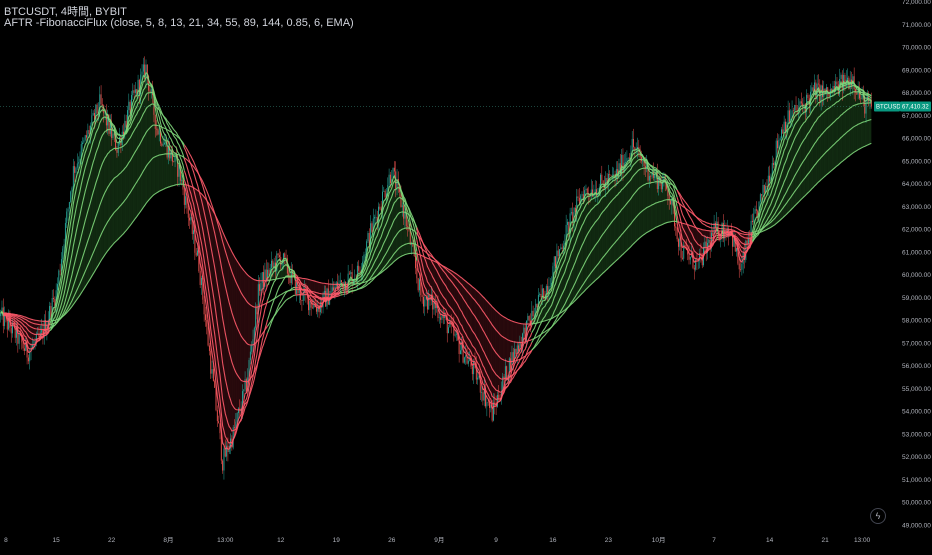 The image size is (932, 555). I want to click on time-tick-label: 16, so click(553, 540).